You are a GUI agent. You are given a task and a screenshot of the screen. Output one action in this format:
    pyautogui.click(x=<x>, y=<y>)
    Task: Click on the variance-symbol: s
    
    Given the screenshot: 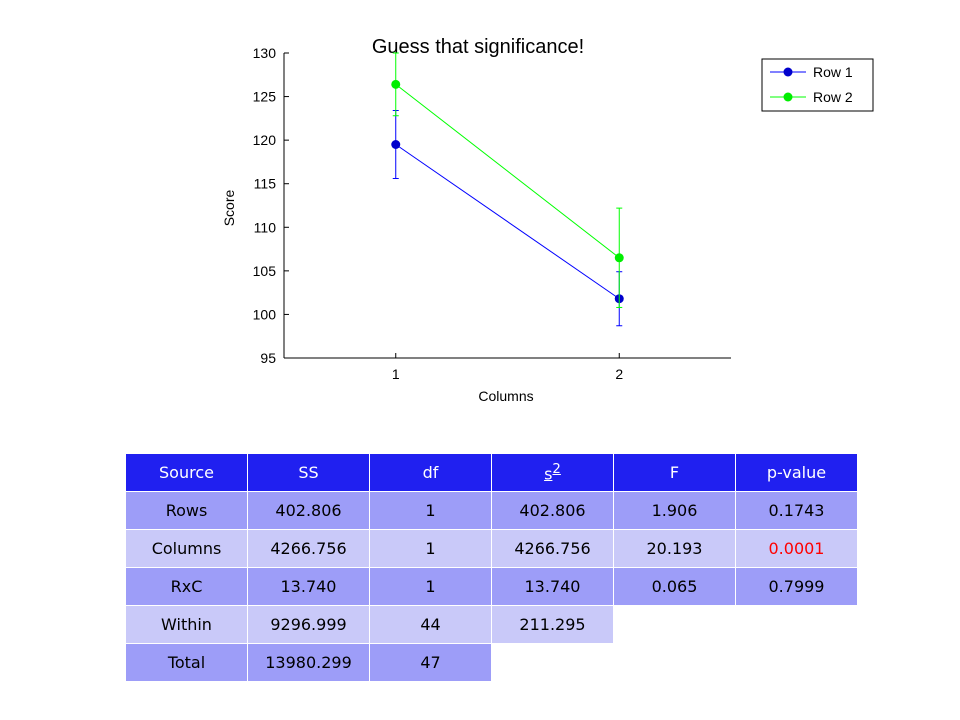 What is the action you would take?
    pyautogui.click(x=548, y=474)
    